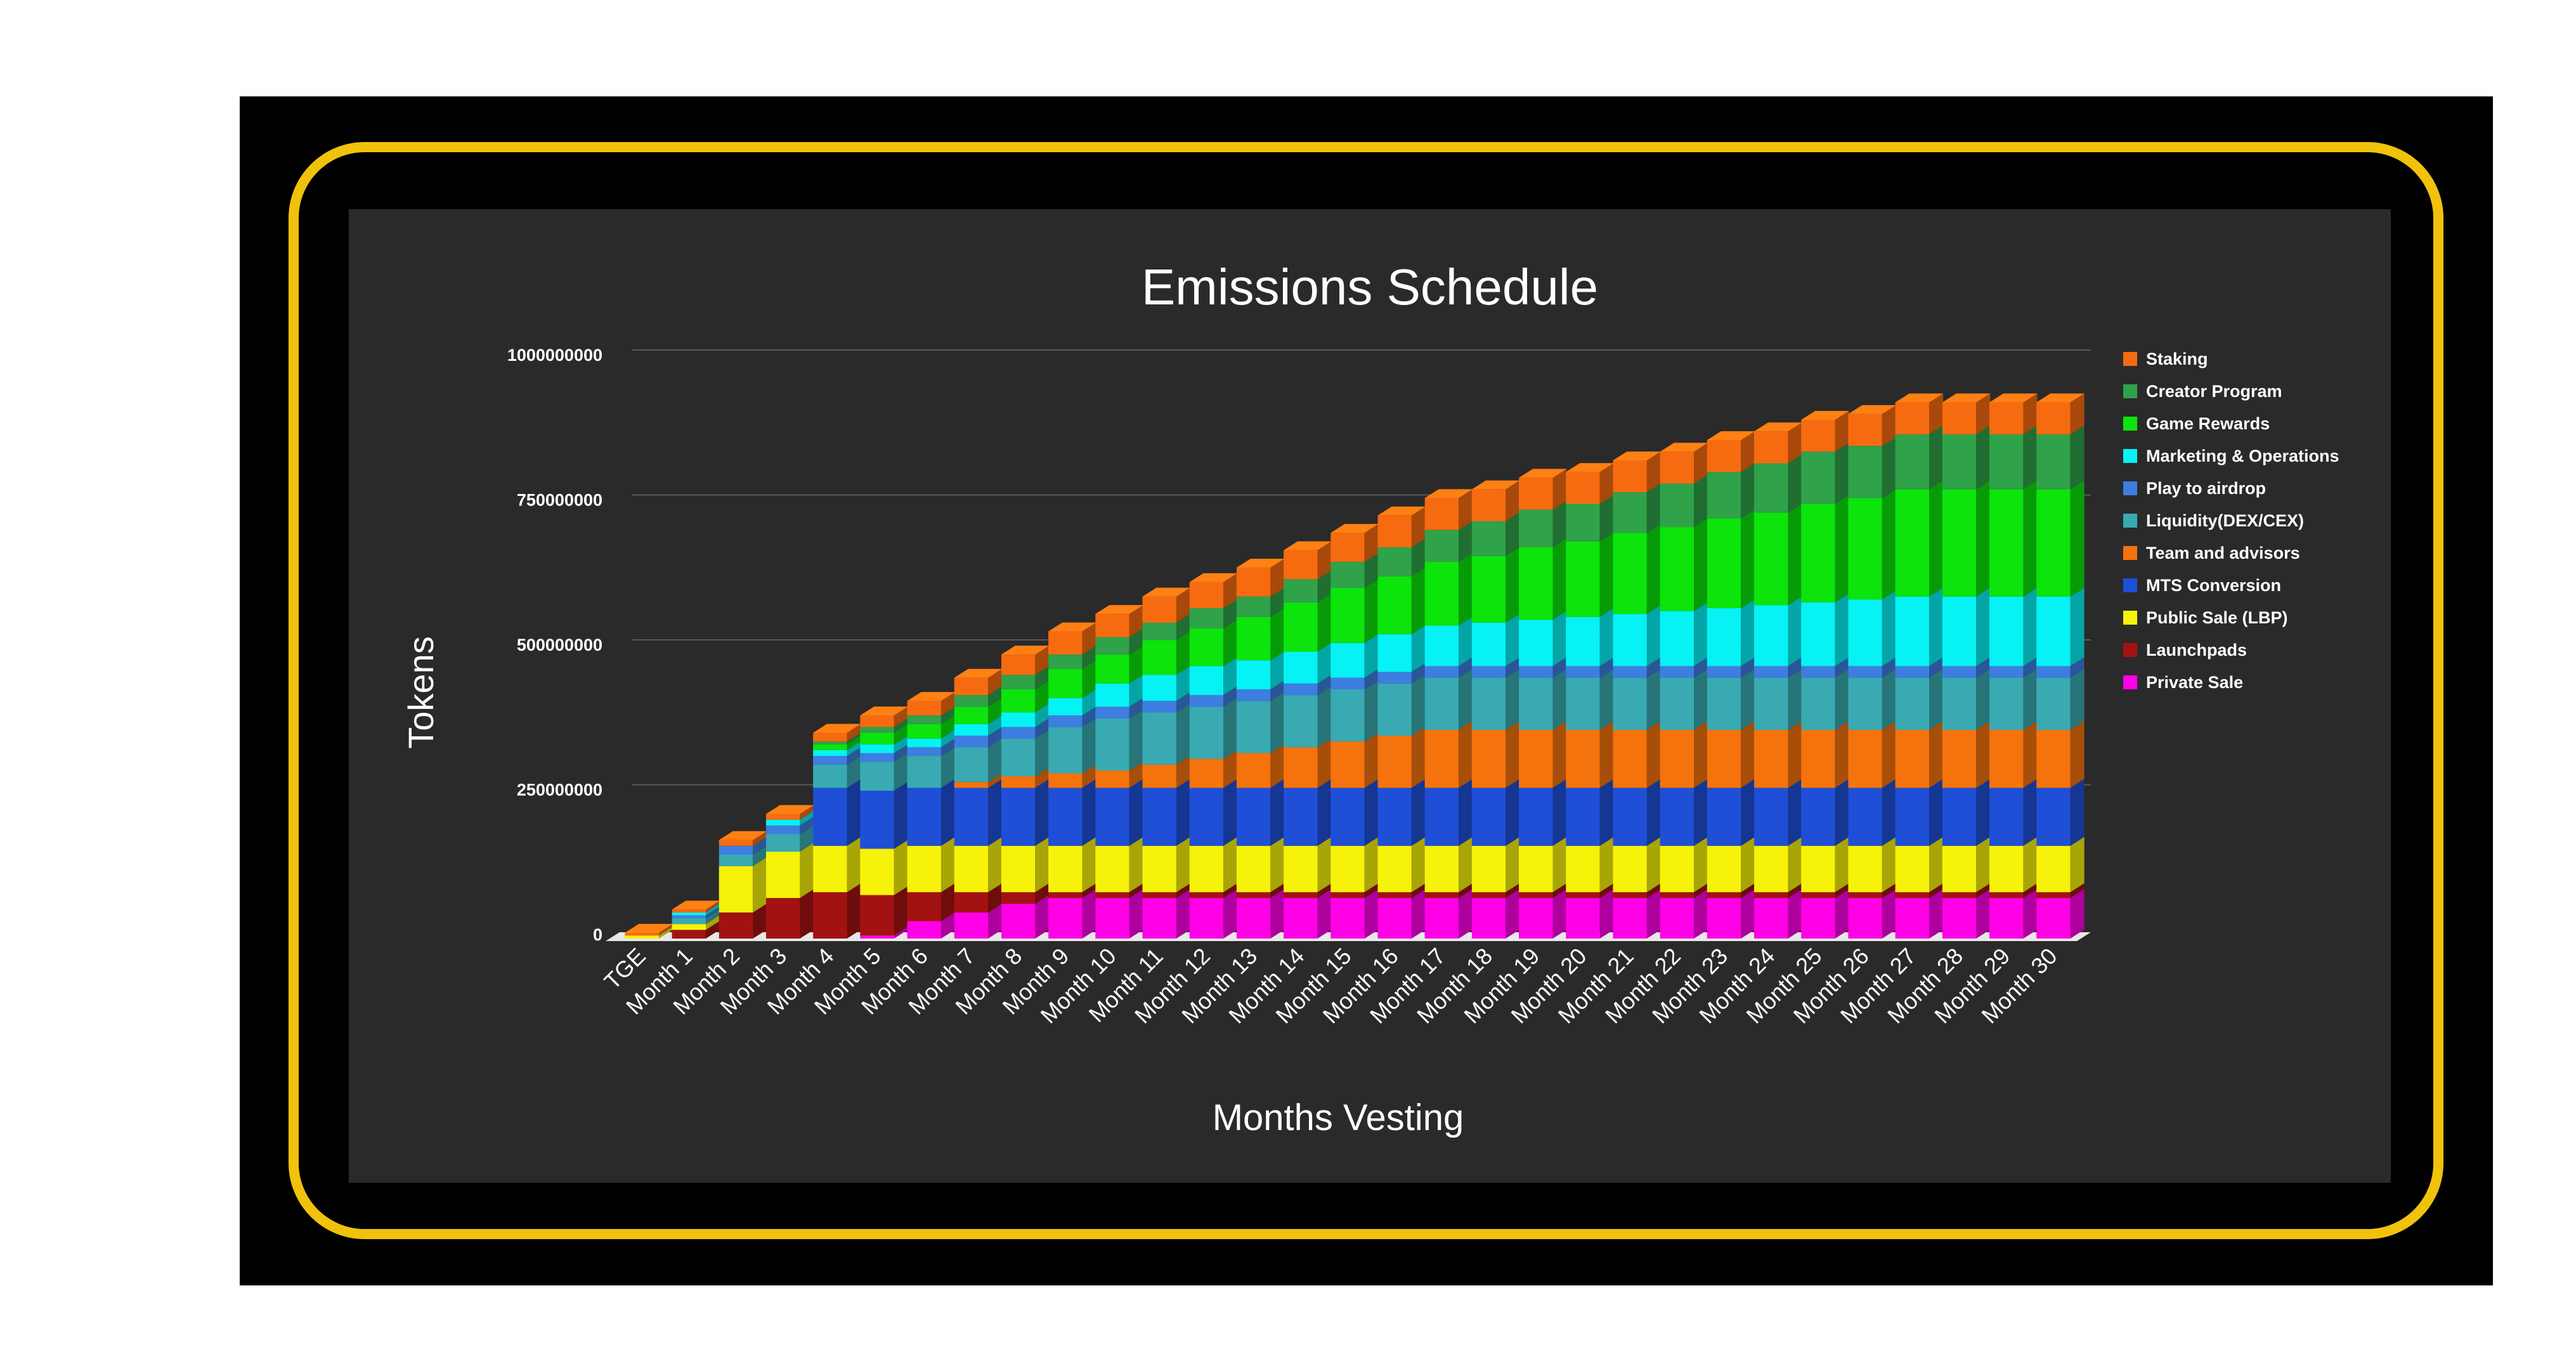 This screenshot has height=1359, width=2576. I want to click on legend-label: Liquidity(DEX/CEX), so click(2225, 520).